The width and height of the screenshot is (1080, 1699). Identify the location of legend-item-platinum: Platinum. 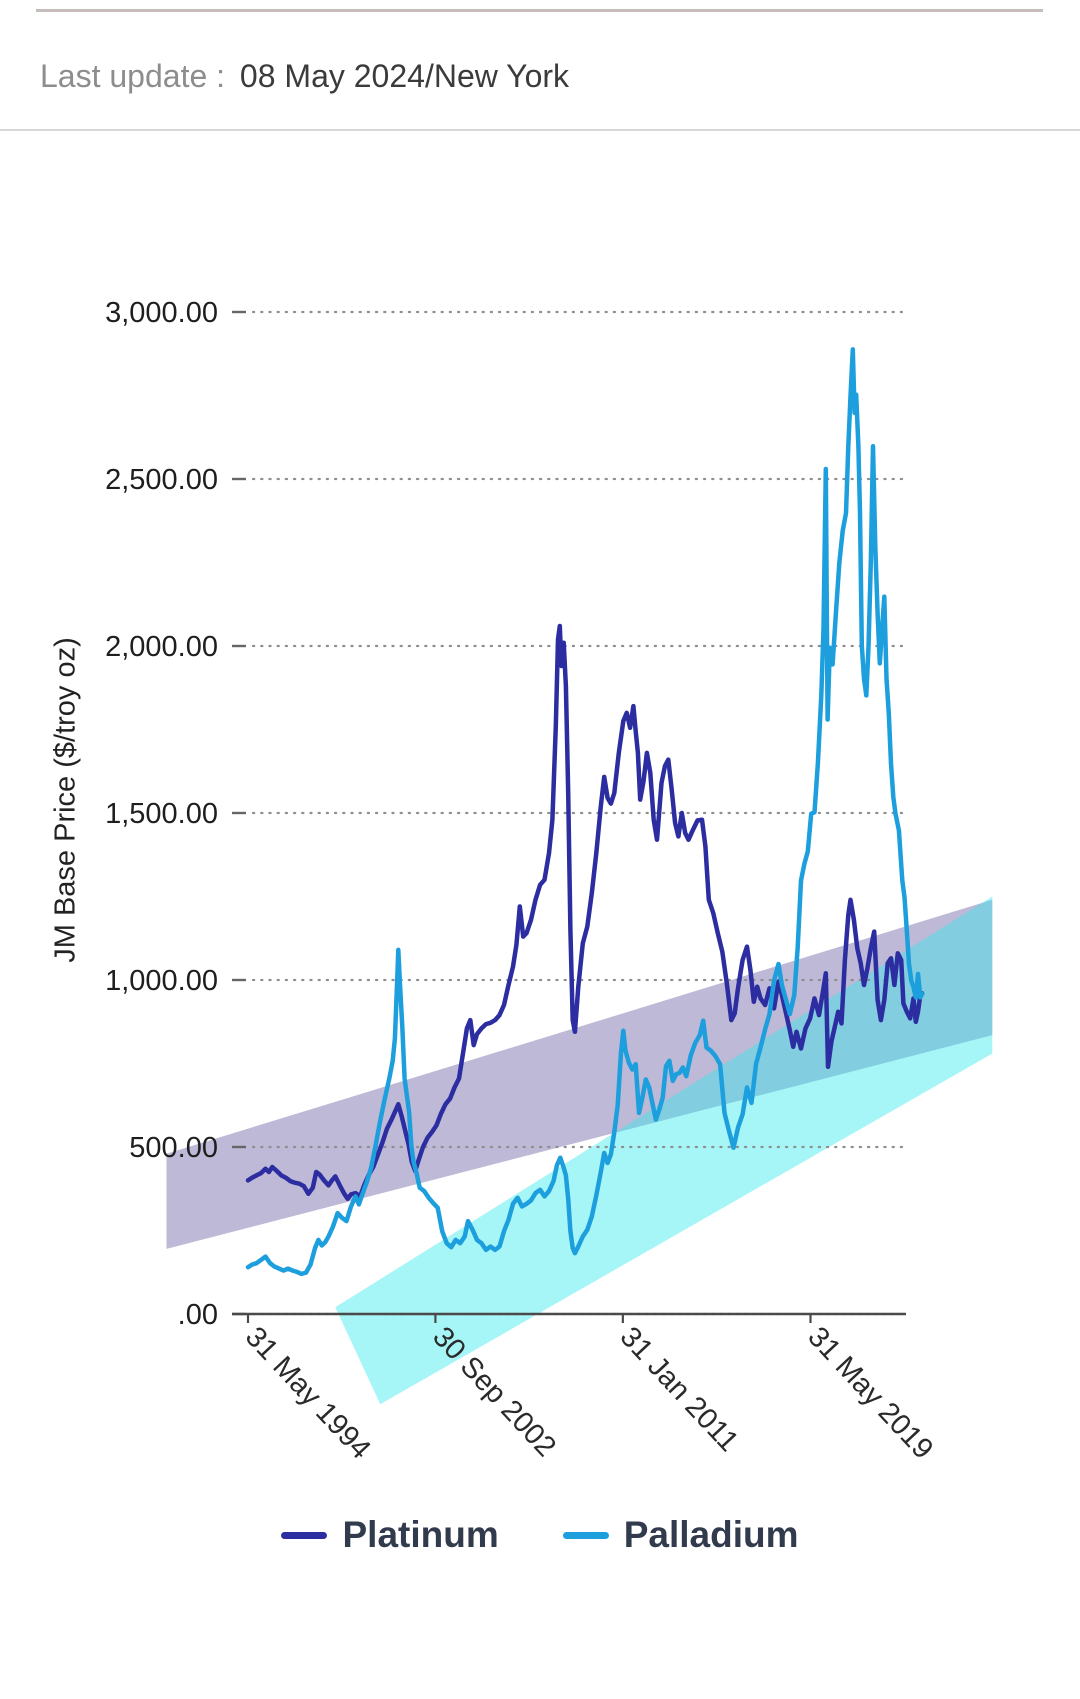
(390, 1535).